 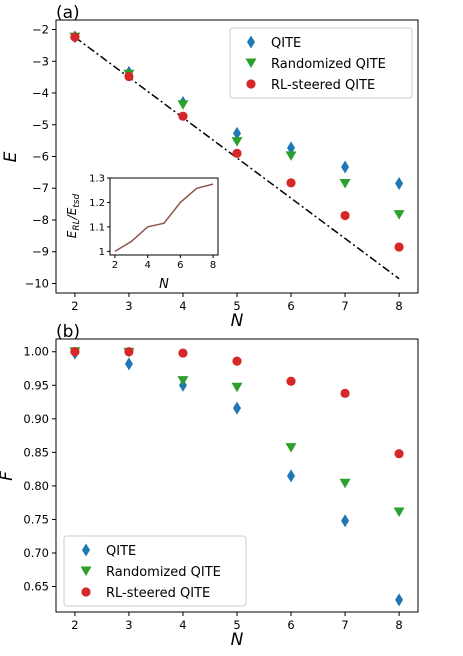 I want to click on inset-y-tick-label: 1.1, so click(x=97, y=227).